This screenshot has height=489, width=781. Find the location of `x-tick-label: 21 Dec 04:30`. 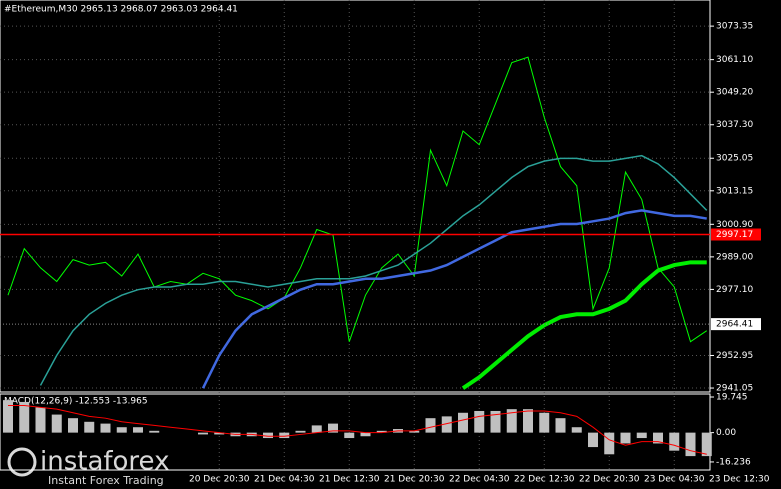

x-tick-label: 21 Dec 04:30 is located at coordinates (284, 480).